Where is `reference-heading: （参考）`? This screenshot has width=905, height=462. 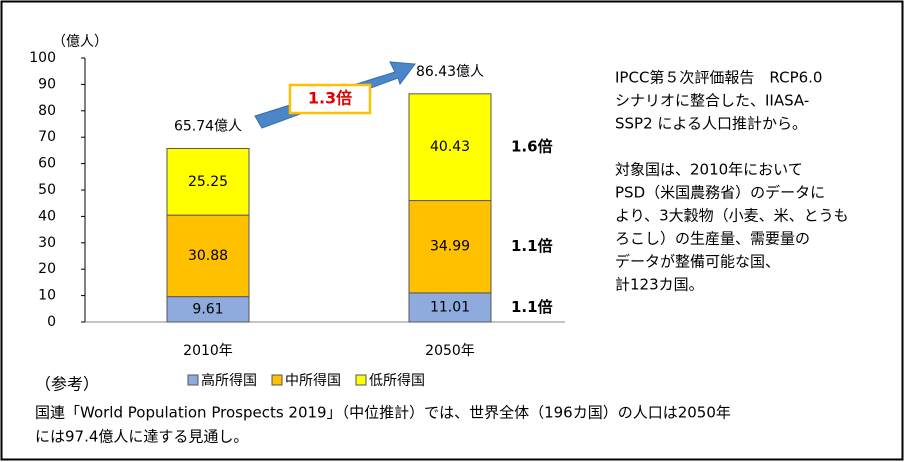 reference-heading: （参考） is located at coordinates (67, 384).